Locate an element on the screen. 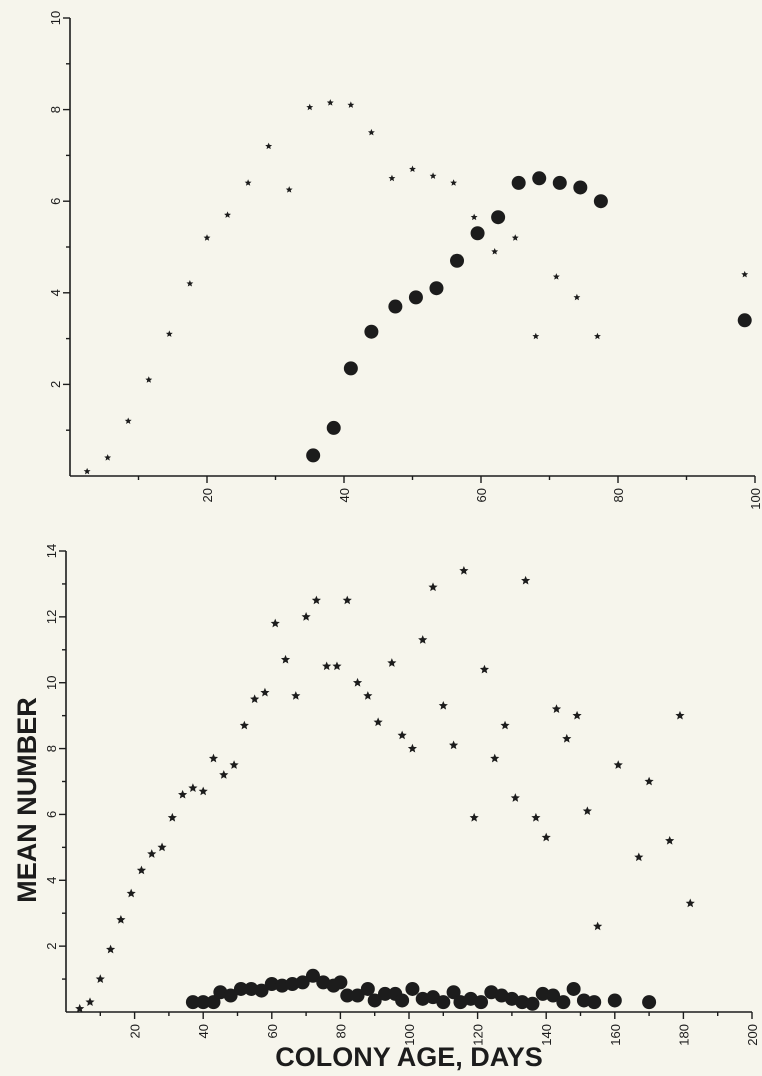 This screenshot has width=762, height=1076. x-tick-label: 40 is located at coordinates (344, 495).